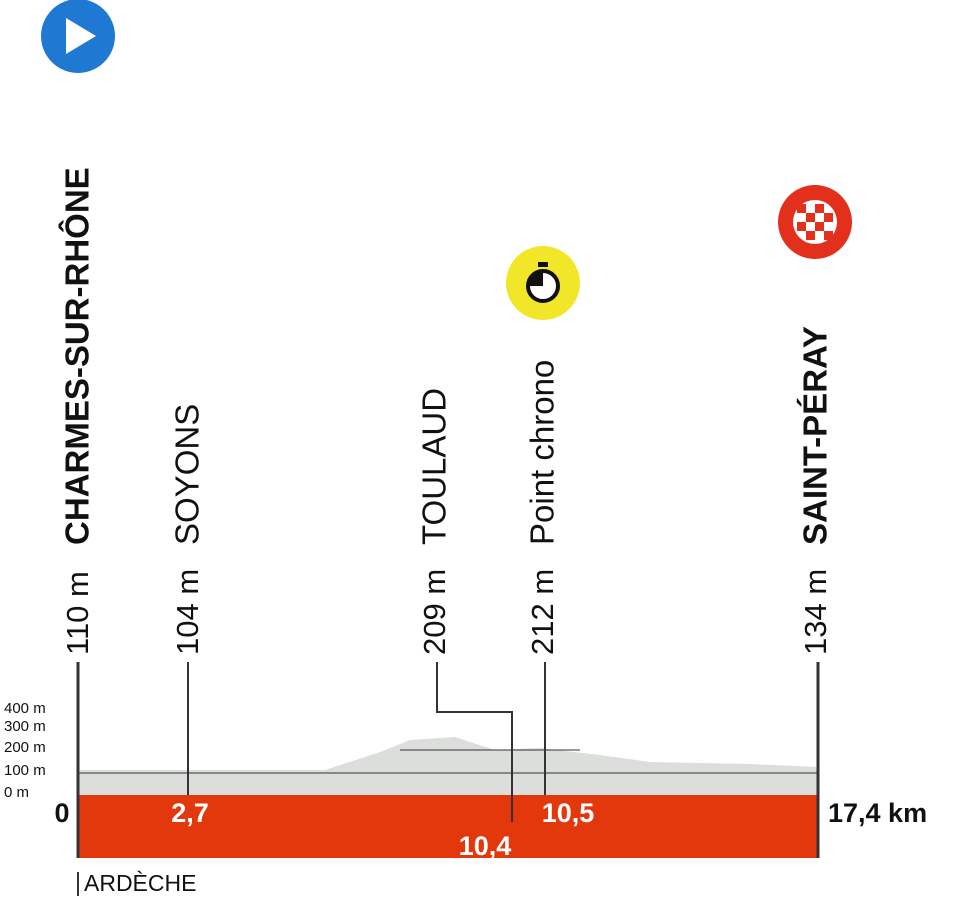  What do you see at coordinates (25, 708) in the screenshot?
I see `axis-label: 400 m` at bounding box center [25, 708].